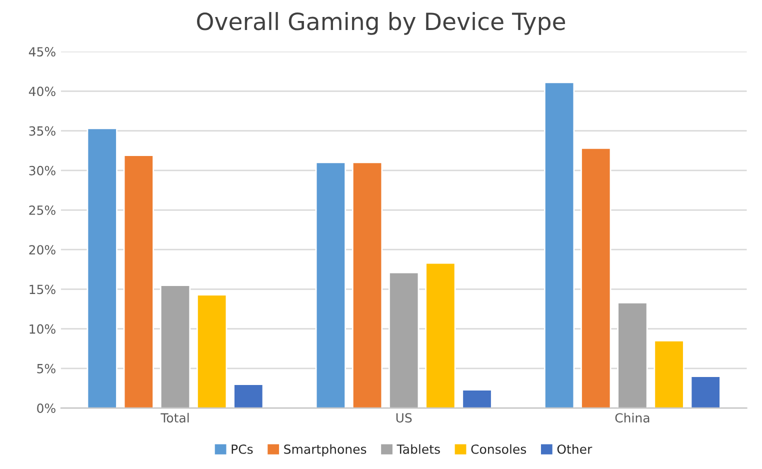 This screenshot has height=469, width=762. What do you see at coordinates (42, 52) in the screenshot?
I see `y-tick-label: 45%` at bounding box center [42, 52].